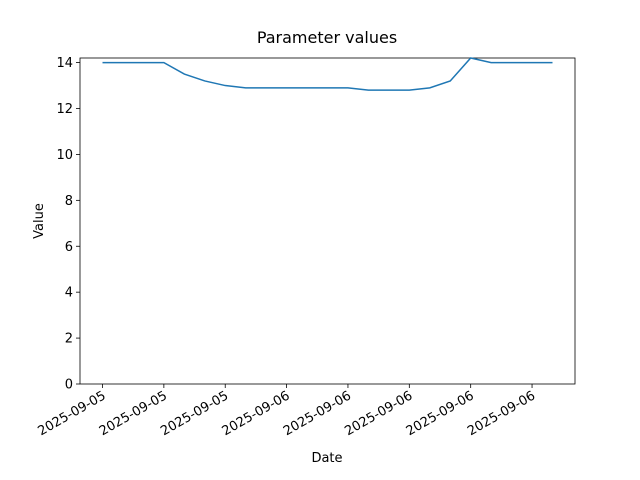 The width and height of the screenshot is (640, 480). Describe the element at coordinates (327, 74) in the screenshot. I see `data-line` at that location.